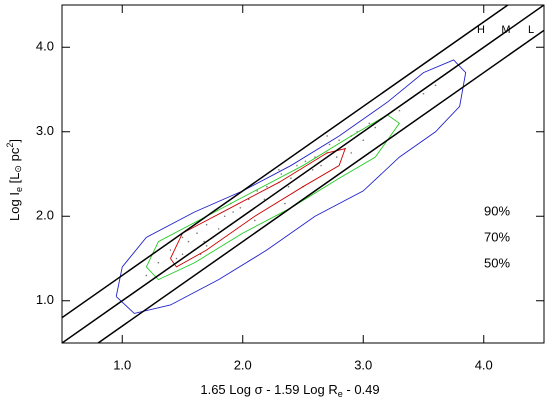  Describe the element at coordinates (45, 299) in the screenshot. I see `y-tick-label: 1.0` at that location.